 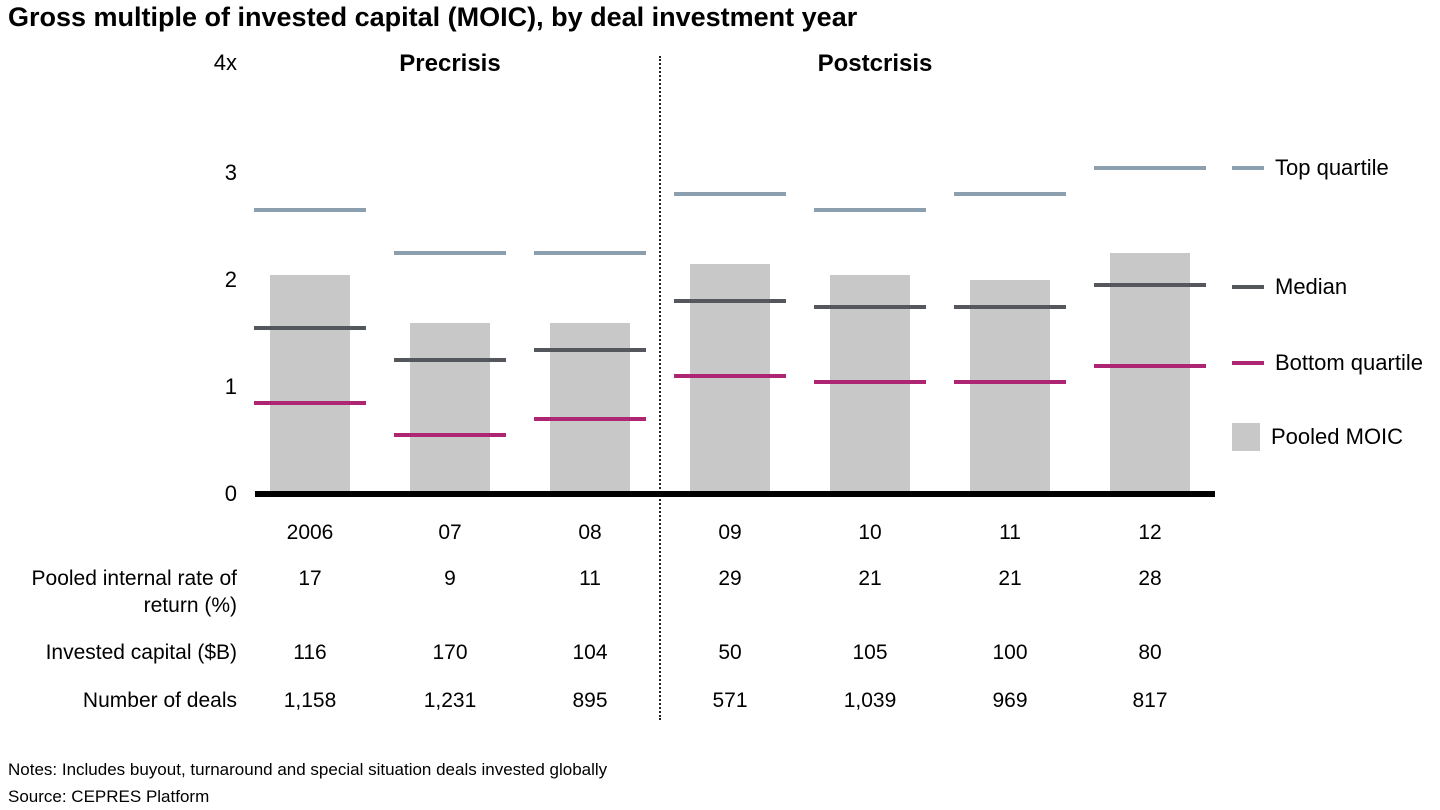 What do you see at coordinates (109, 796) in the screenshot?
I see `chart-source: Source: CEPRES Platform` at bounding box center [109, 796].